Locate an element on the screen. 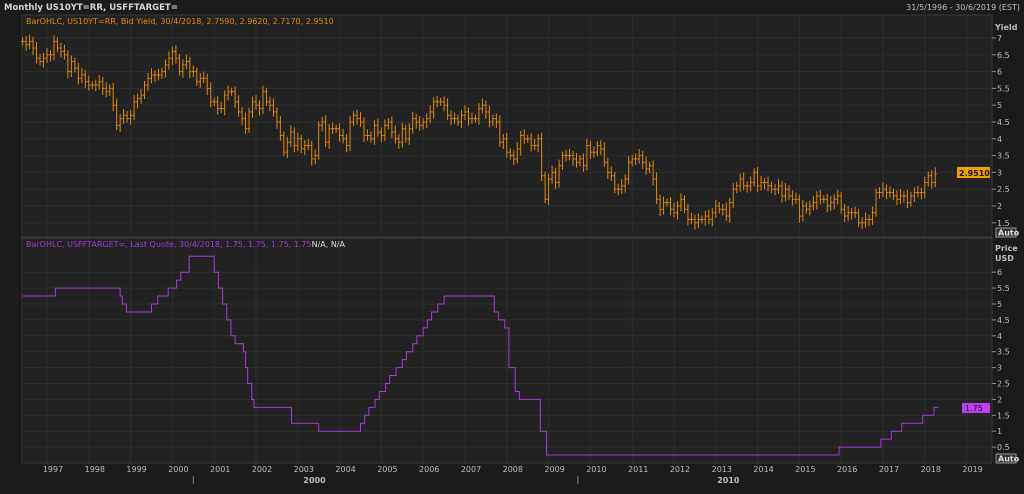  yield-auto-button: Auto is located at coordinates (1007, 232).